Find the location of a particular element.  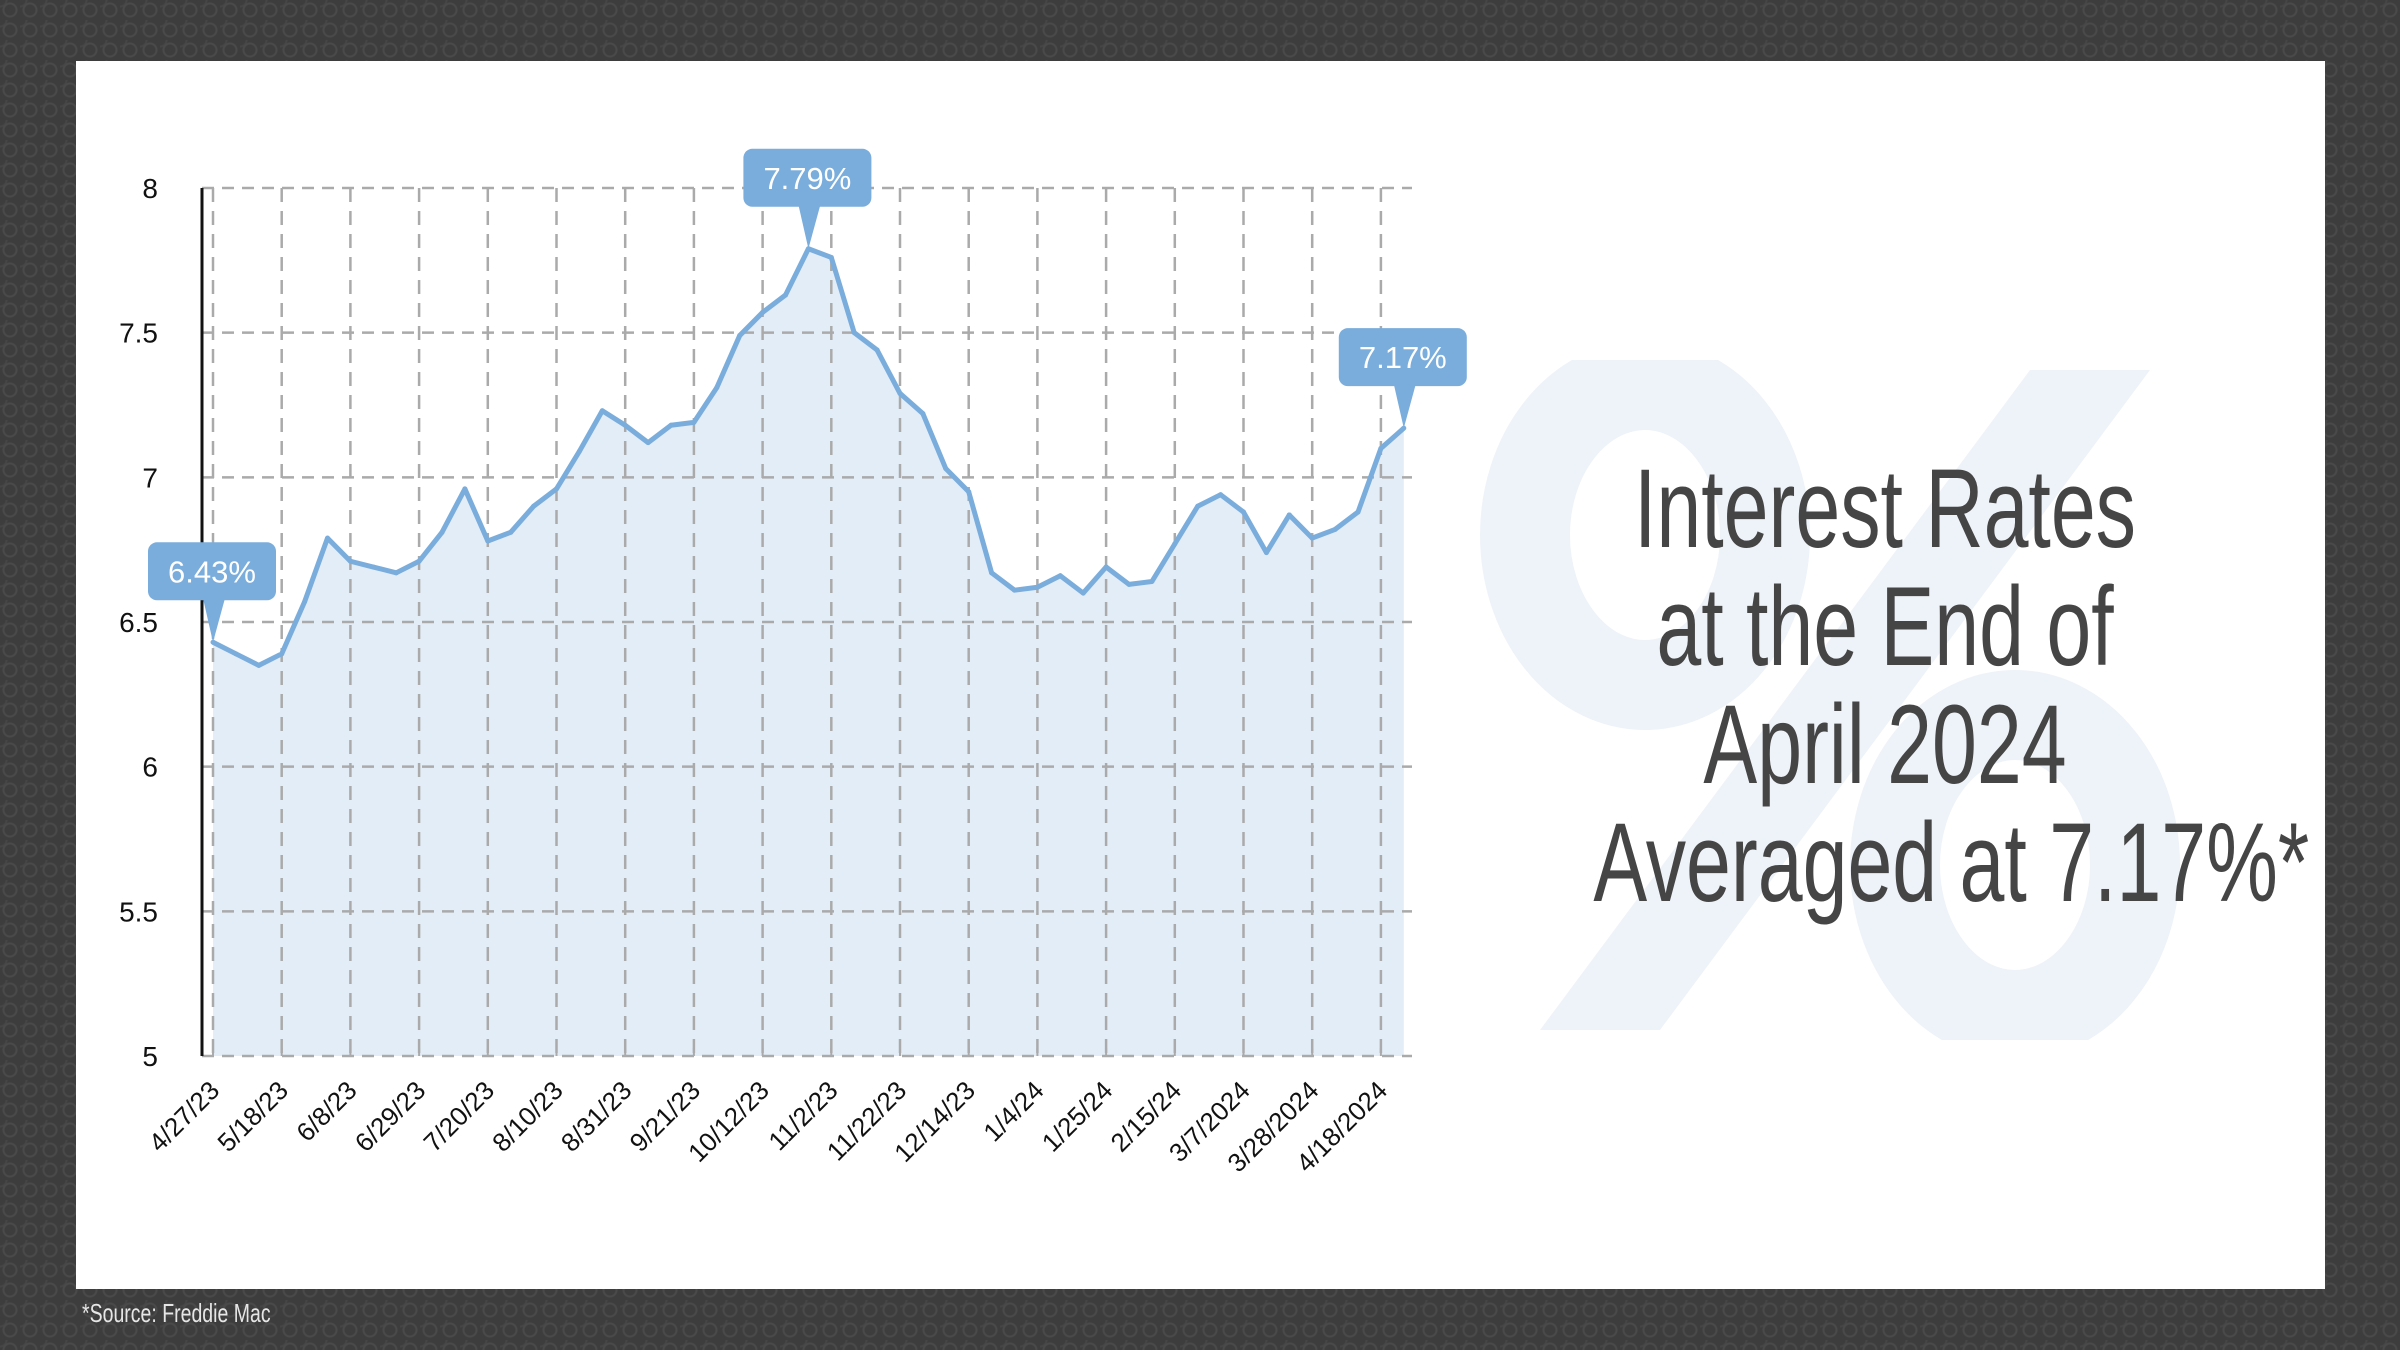

y-tick-label: 5.5 is located at coordinates (138, 911).